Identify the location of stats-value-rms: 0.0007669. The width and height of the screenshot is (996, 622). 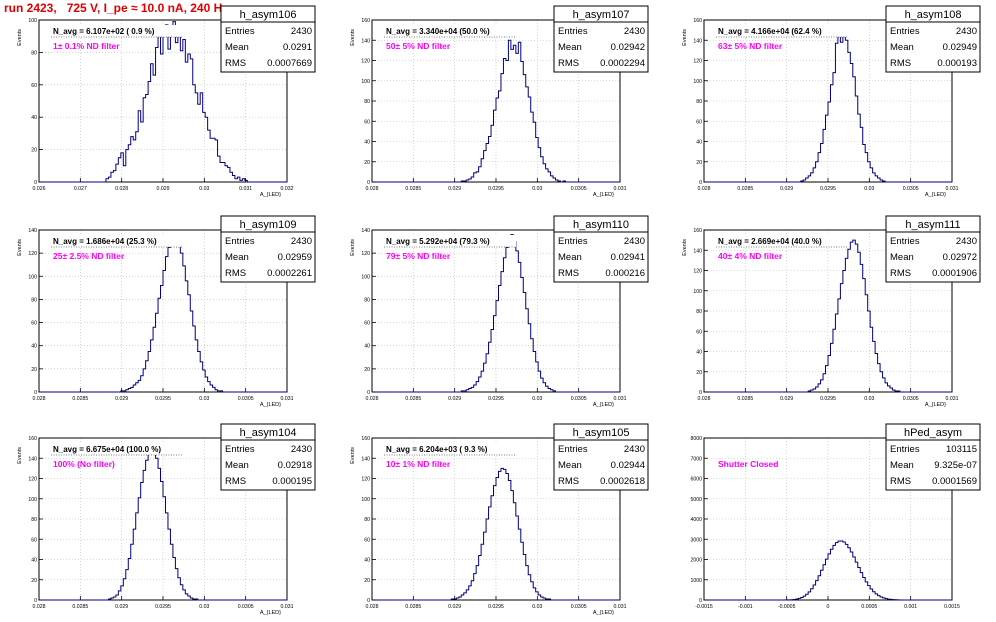
(289, 63).